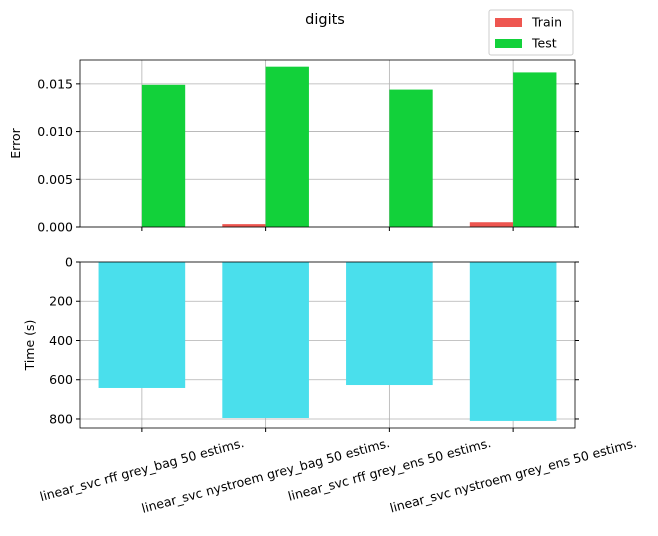  What do you see at coordinates (325, 20) in the screenshot?
I see `figure-title: digits` at bounding box center [325, 20].